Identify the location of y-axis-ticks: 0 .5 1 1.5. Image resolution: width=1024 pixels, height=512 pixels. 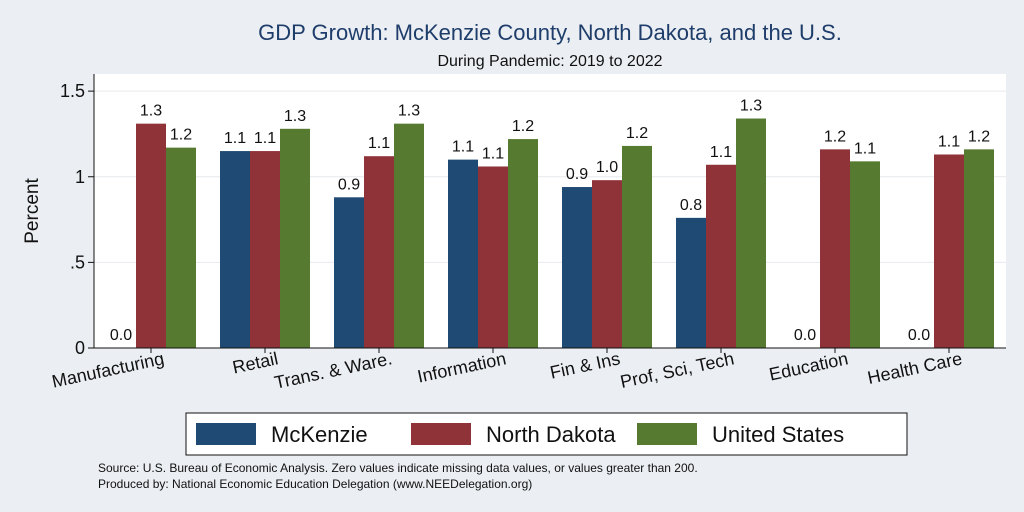
(77, 219).